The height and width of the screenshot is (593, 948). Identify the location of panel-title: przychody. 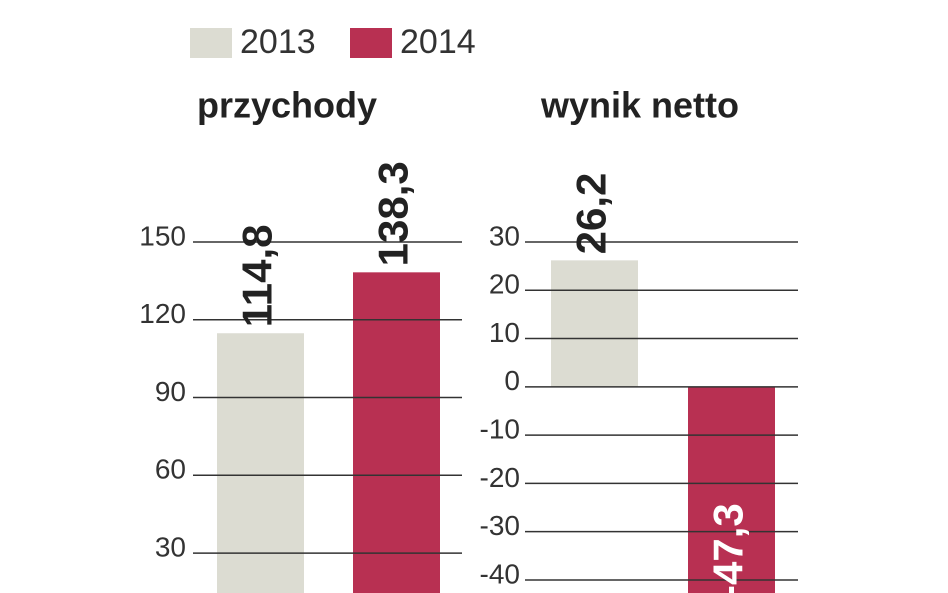
(287, 105).